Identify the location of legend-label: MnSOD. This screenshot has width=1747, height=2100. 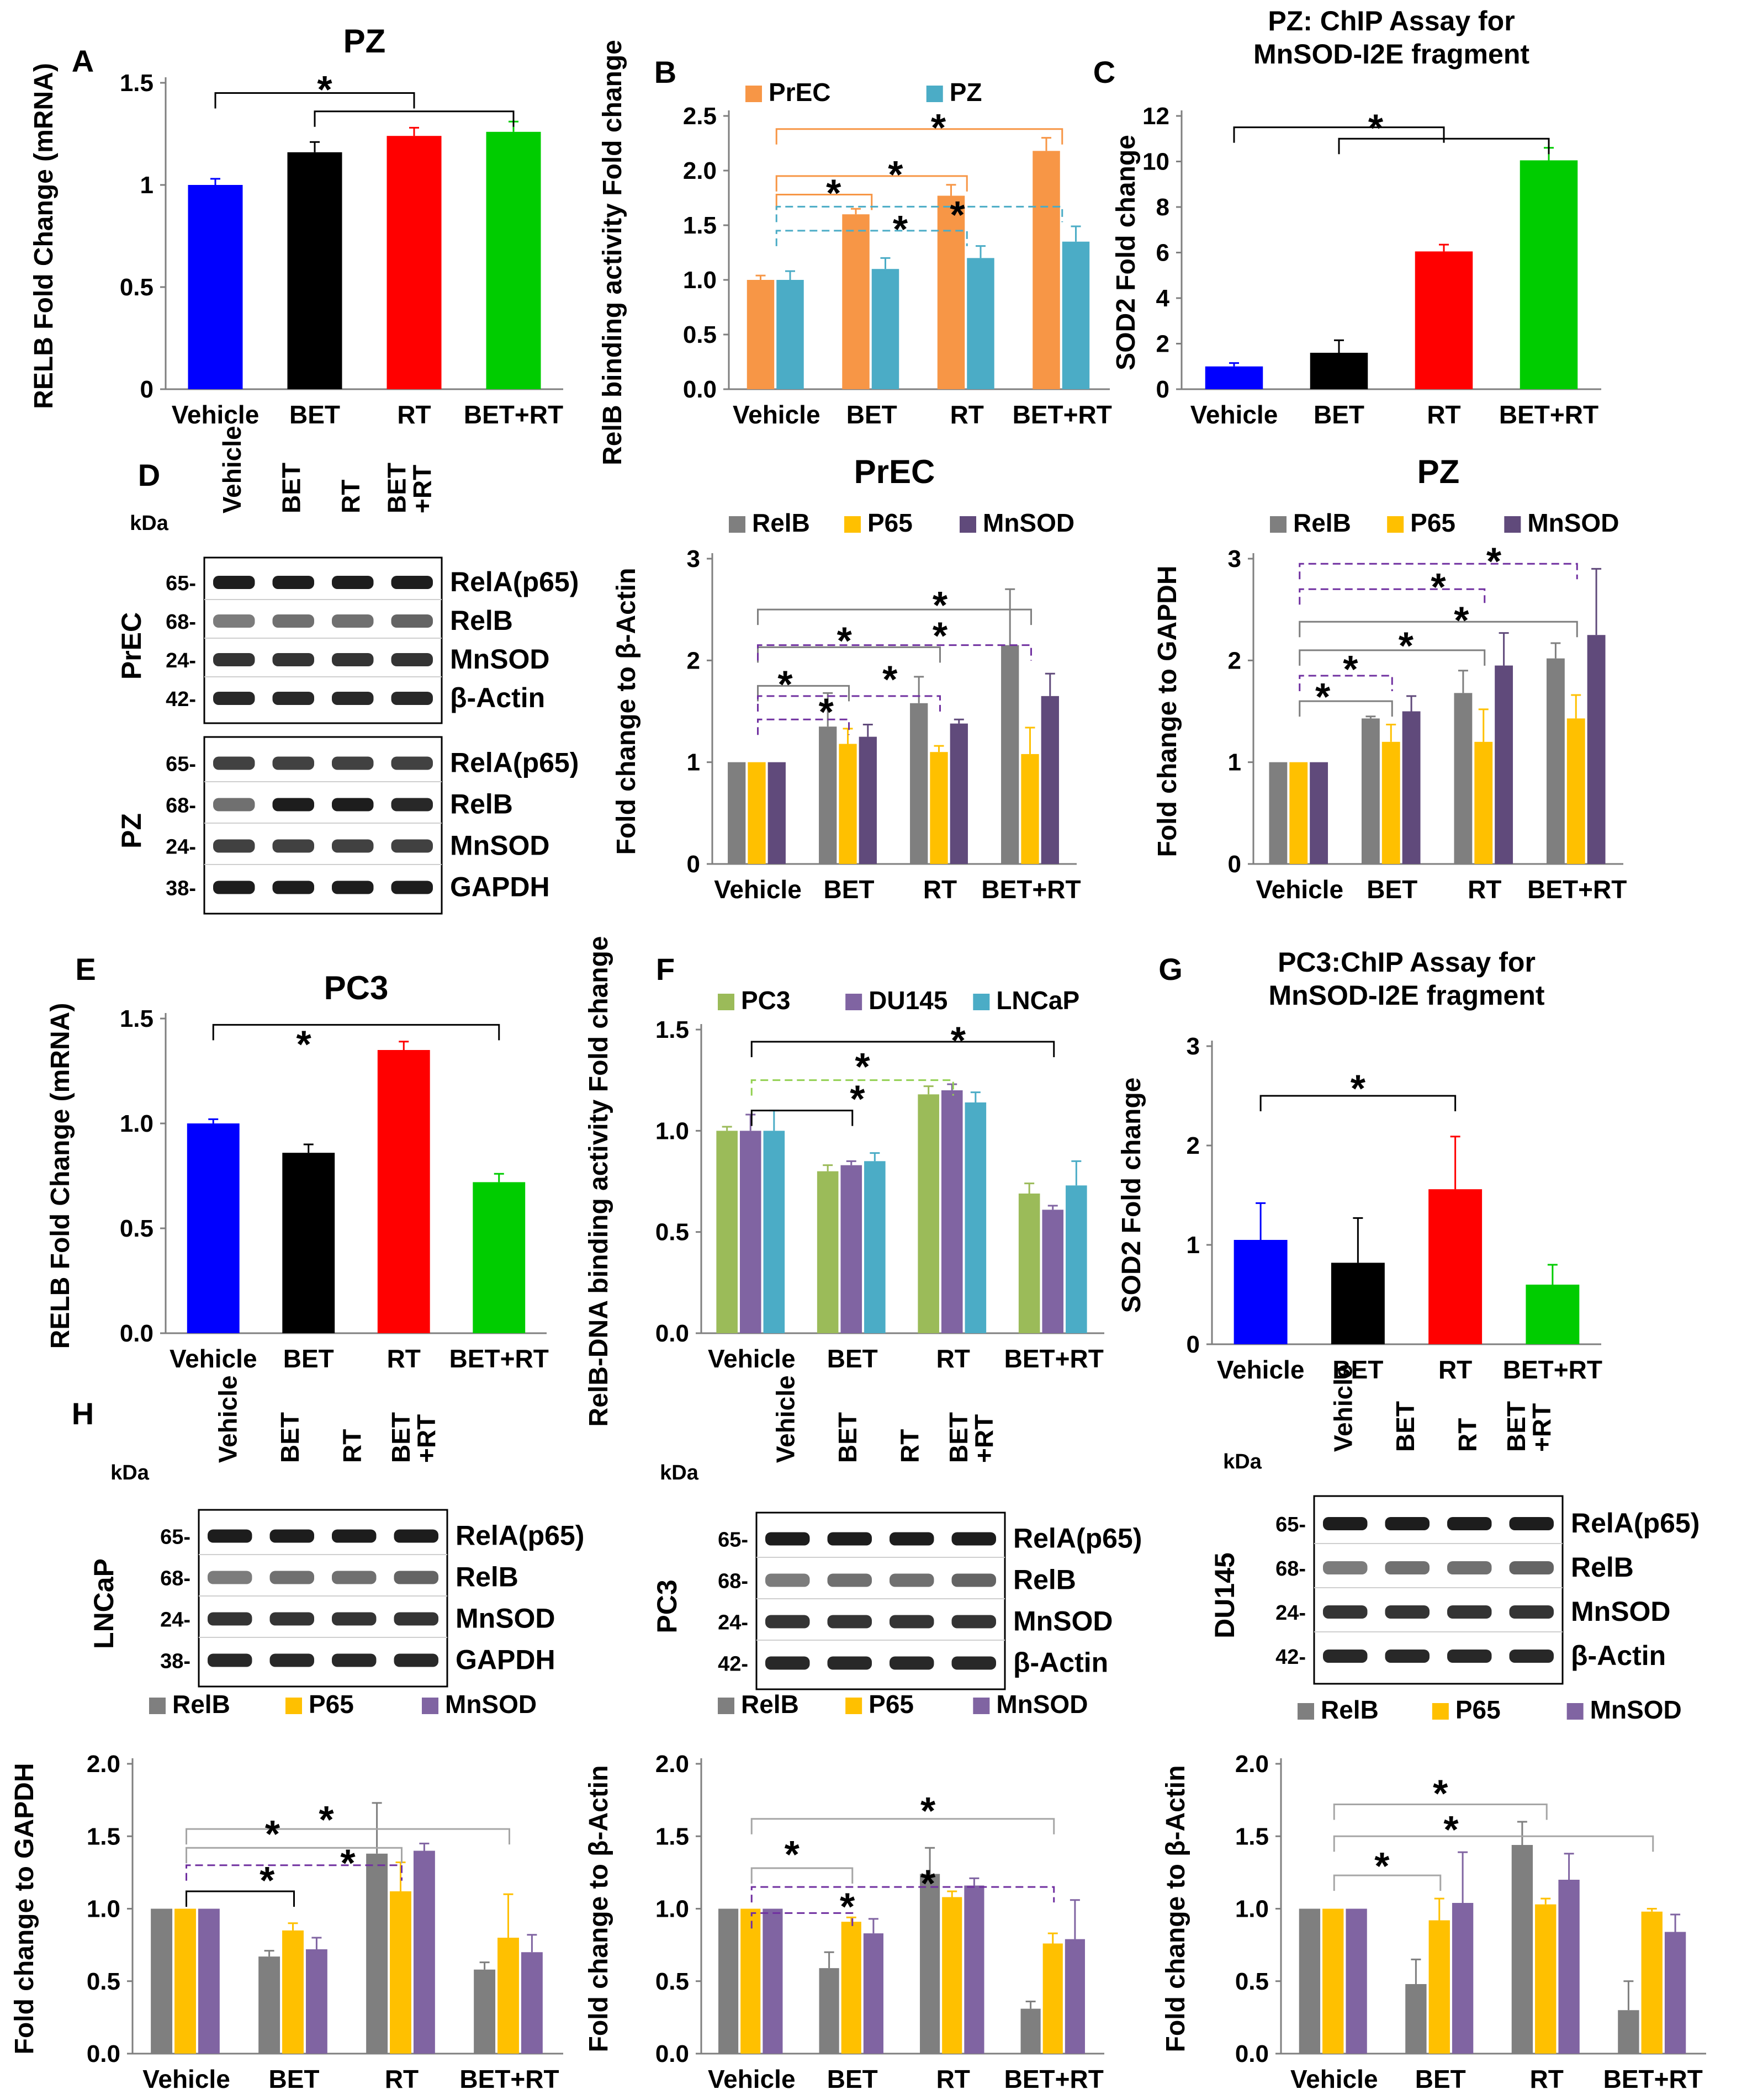
(1042, 1704).